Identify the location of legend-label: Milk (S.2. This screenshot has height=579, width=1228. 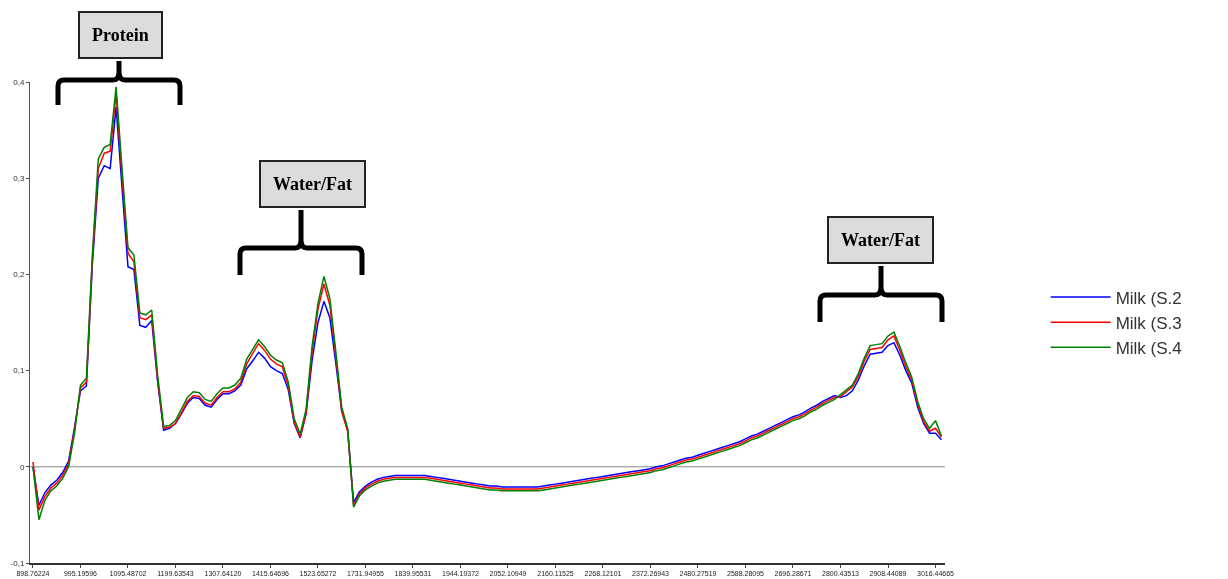
(1148, 298).